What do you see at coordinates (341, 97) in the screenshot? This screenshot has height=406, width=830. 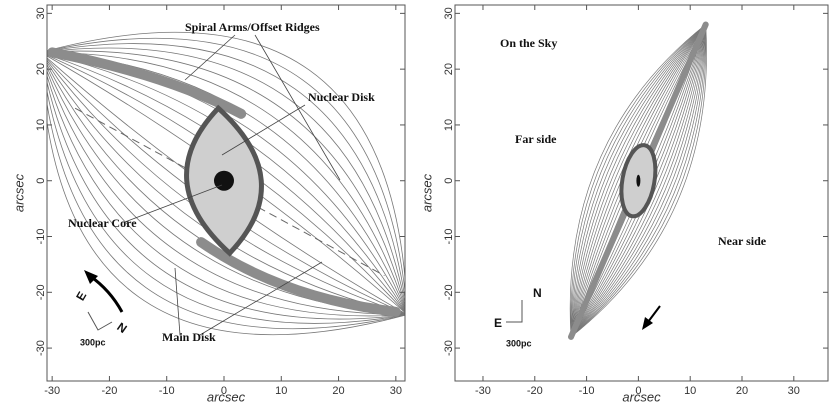 I see `annotation: Nuclear Disk` at bounding box center [341, 97].